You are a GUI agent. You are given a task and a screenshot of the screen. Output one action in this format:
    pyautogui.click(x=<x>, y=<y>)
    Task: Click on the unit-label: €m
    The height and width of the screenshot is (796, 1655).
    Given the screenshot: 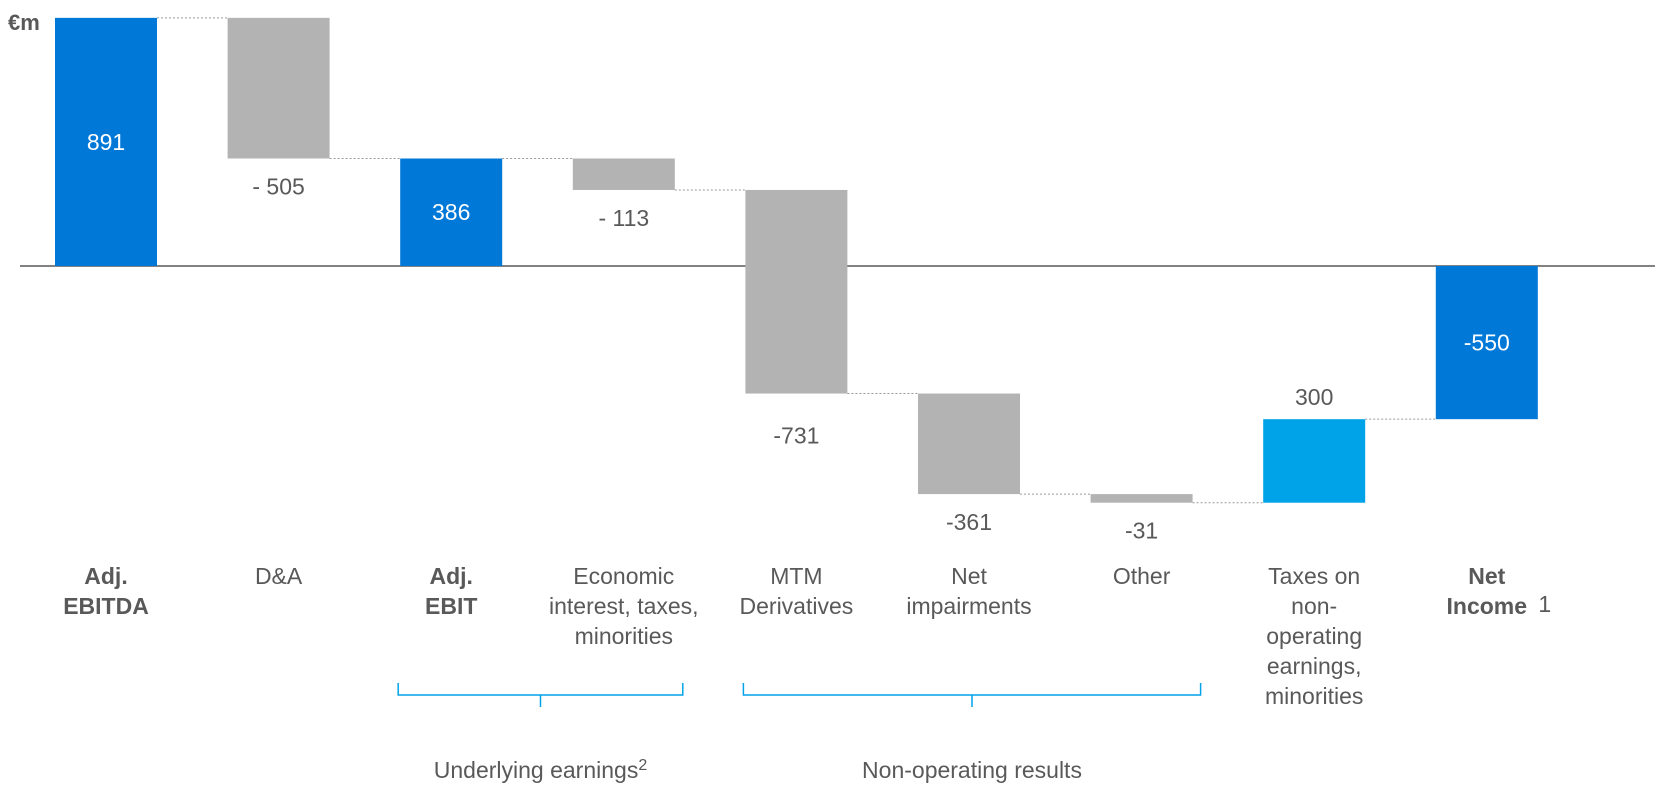 What is the action you would take?
    pyautogui.click(x=24, y=22)
    